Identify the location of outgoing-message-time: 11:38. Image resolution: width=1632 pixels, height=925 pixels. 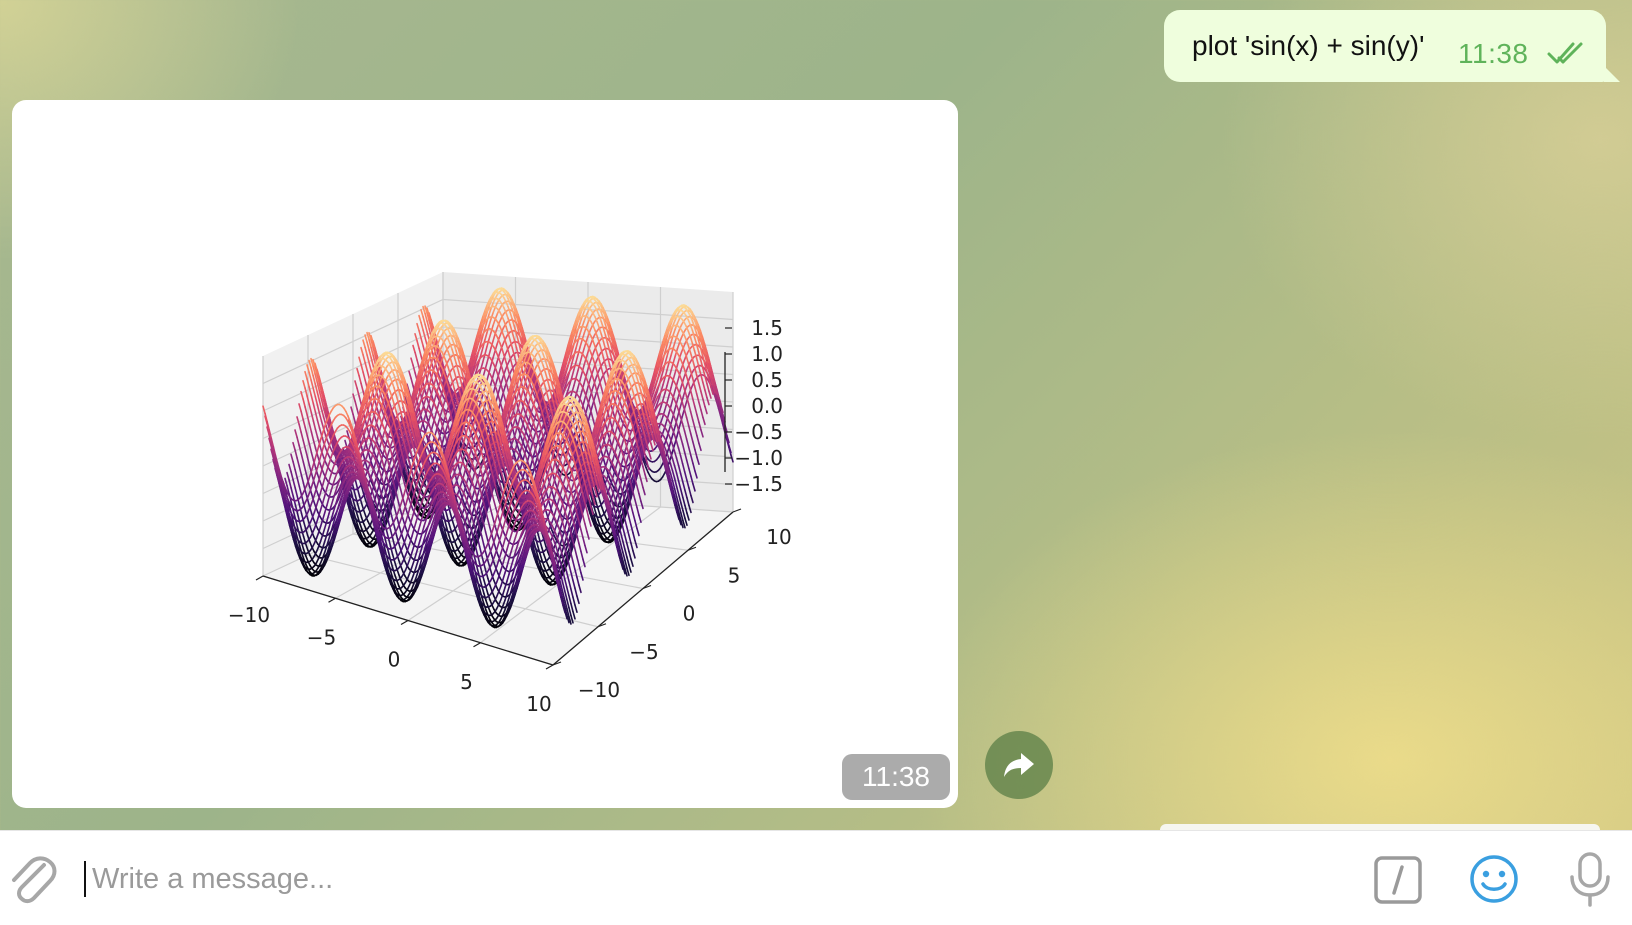
(1493, 54).